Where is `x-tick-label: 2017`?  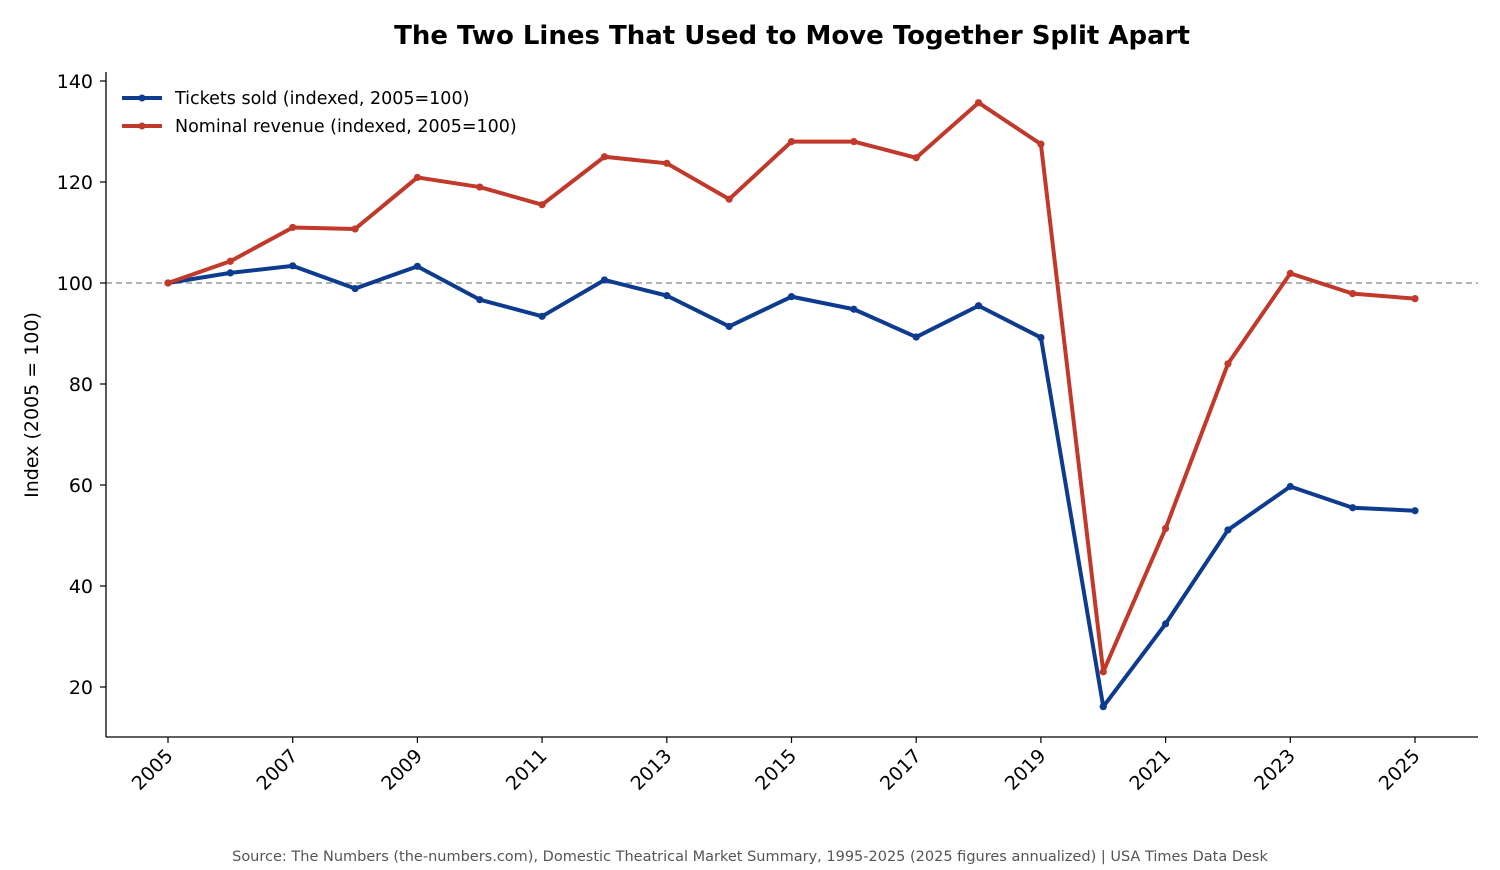 x-tick-label: 2017 is located at coordinates (901, 770).